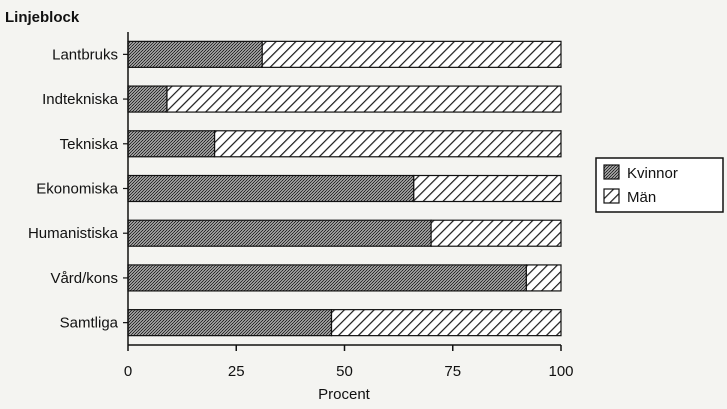 The height and width of the screenshot is (409, 727). I want to click on bar-kvinnor-v-rd-kons, so click(327, 278).